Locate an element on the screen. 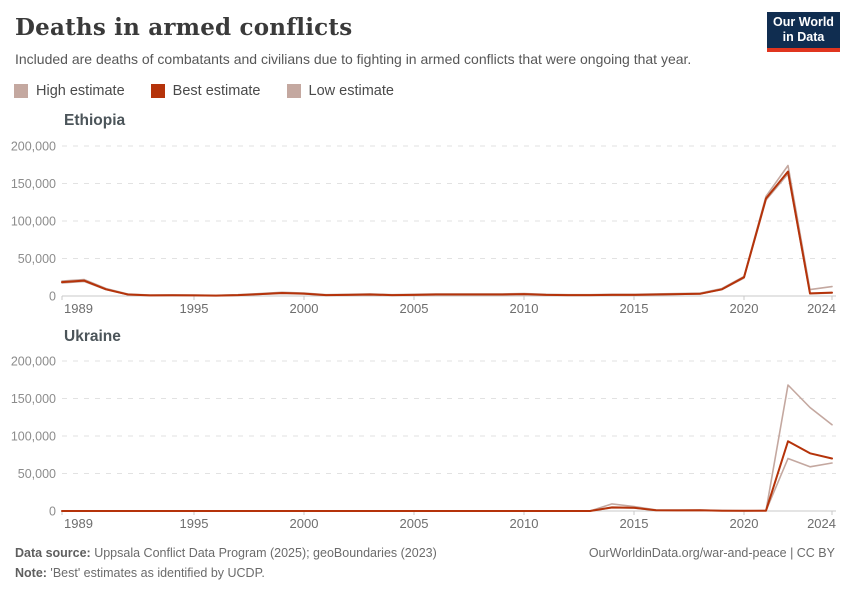  note-label: Note: is located at coordinates (31, 573).